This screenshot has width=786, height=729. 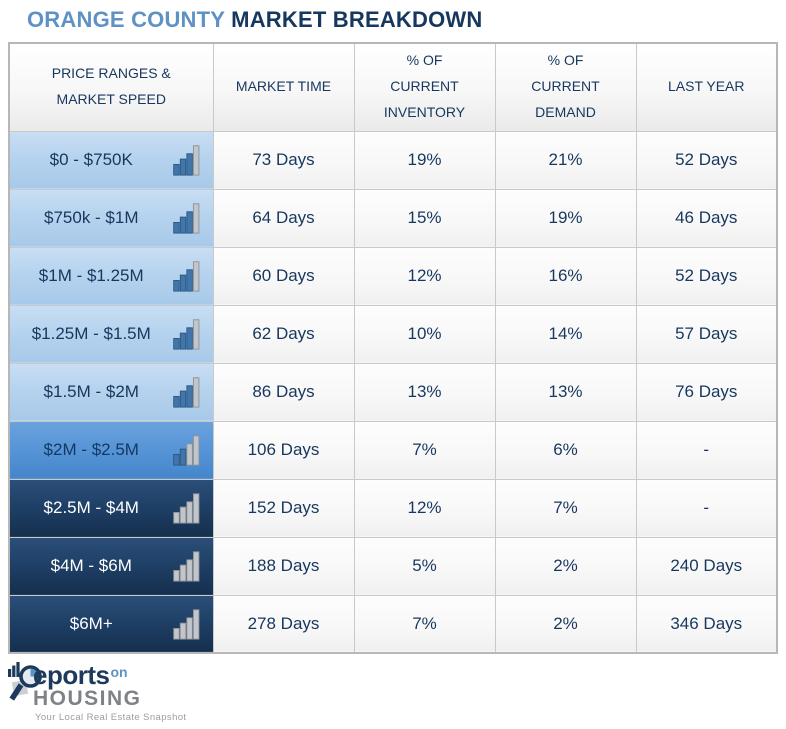 What do you see at coordinates (565, 87) in the screenshot?
I see `col-header-demand: % OF CURRENT DEMAND` at bounding box center [565, 87].